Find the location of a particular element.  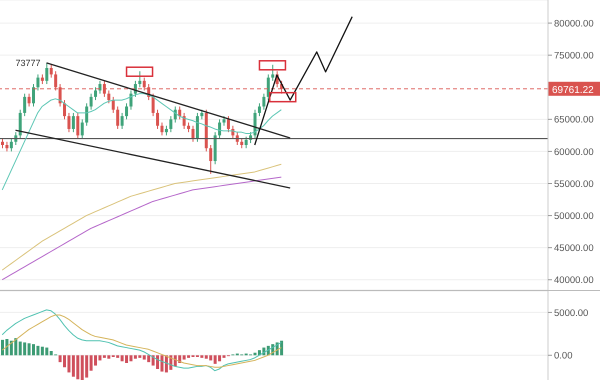

y-tick-label: 75000.00 is located at coordinates (574, 56).